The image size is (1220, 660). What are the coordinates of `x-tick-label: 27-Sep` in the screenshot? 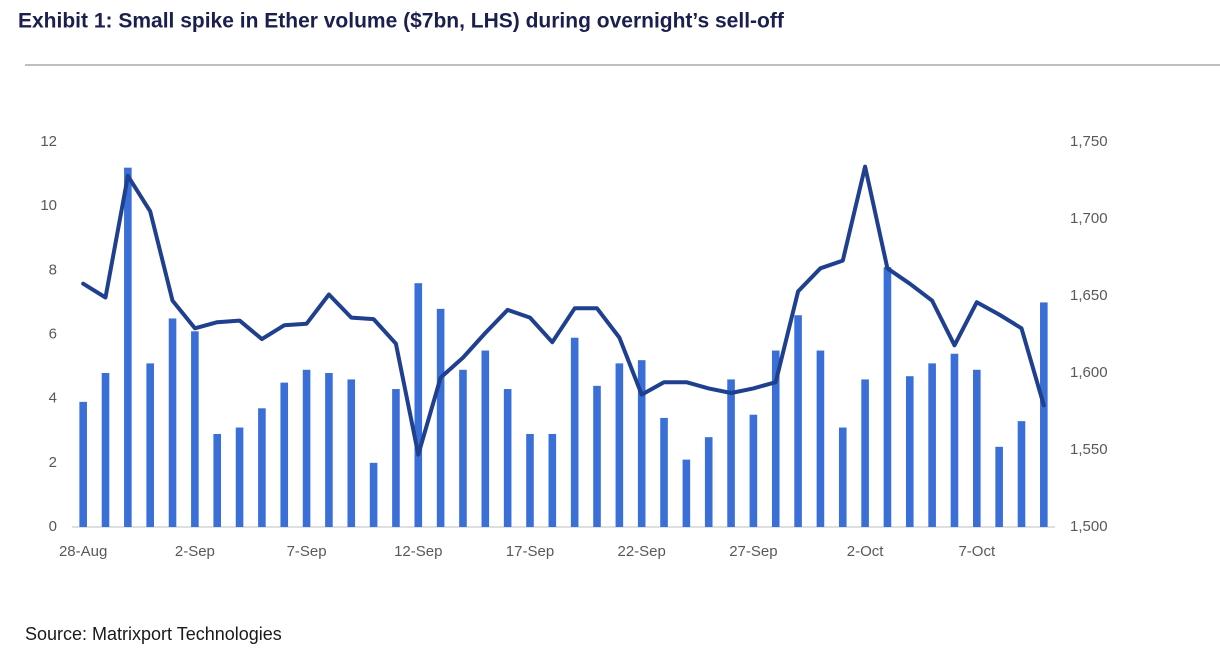 It's located at (753, 551).